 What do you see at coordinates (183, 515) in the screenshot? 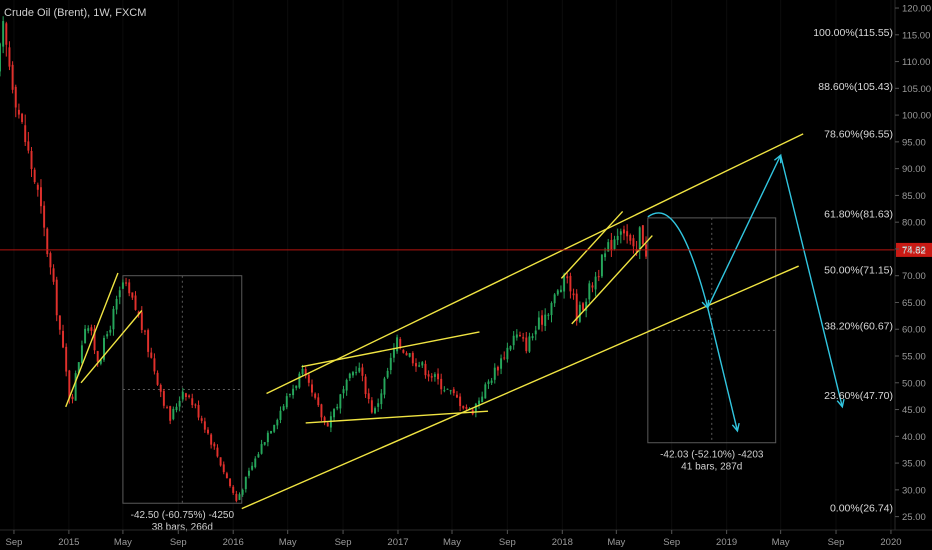
I see `measurement-value: -42.50 (-60.75%) -4250` at bounding box center [183, 515].